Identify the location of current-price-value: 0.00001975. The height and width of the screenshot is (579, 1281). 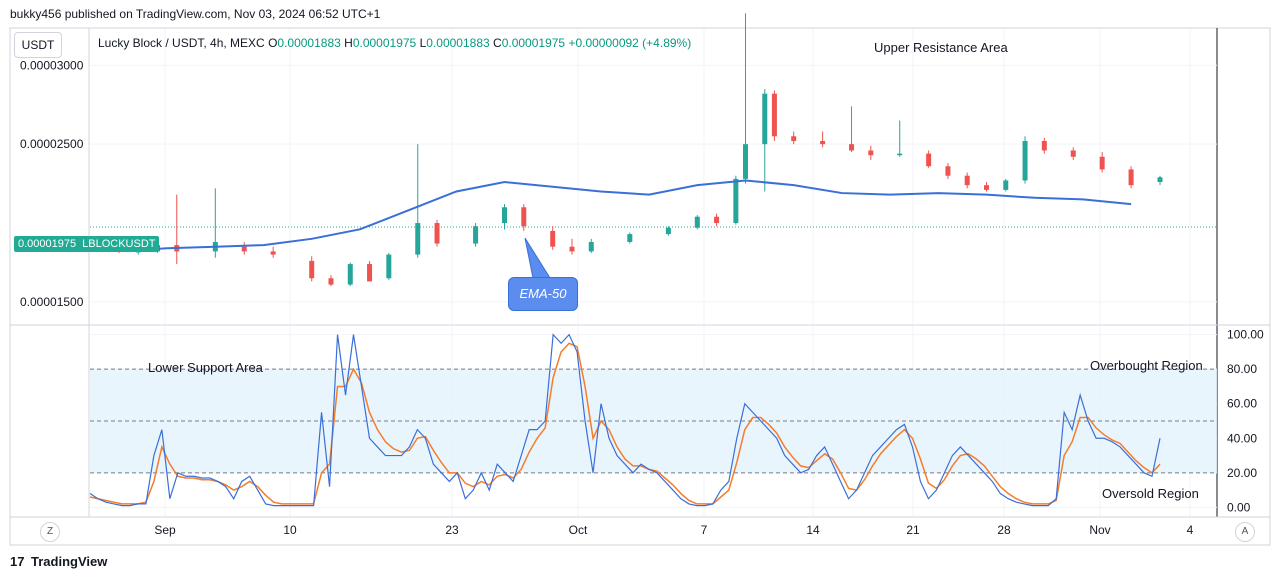
(47, 244).